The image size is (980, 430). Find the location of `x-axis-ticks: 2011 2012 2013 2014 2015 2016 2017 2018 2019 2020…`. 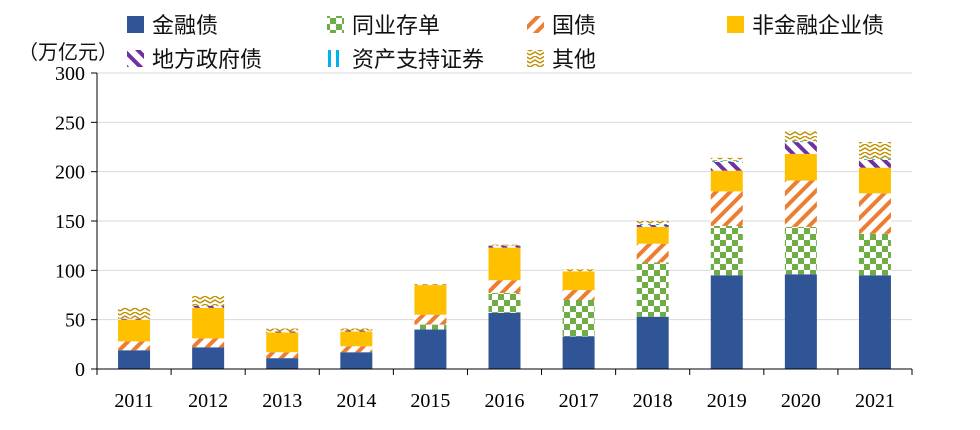

x-axis-ticks: 2011 2012 2013 2014 2015 2016 2017 2018 2019 2020… is located at coordinates (504, 390).